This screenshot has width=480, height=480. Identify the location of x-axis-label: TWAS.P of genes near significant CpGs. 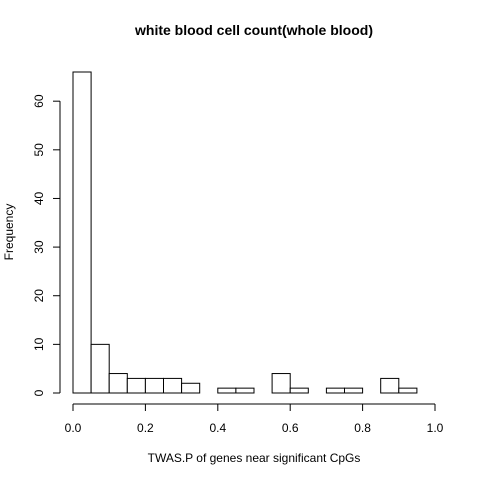
(254, 458).